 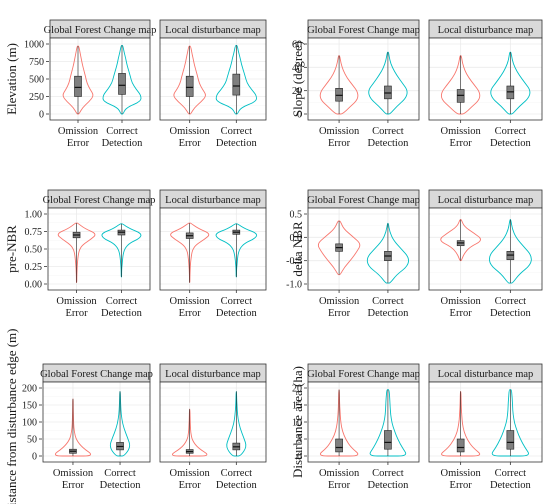 What do you see at coordinates (34, 215) in the screenshot?
I see `y-tick-label: 1.00` at bounding box center [34, 215].